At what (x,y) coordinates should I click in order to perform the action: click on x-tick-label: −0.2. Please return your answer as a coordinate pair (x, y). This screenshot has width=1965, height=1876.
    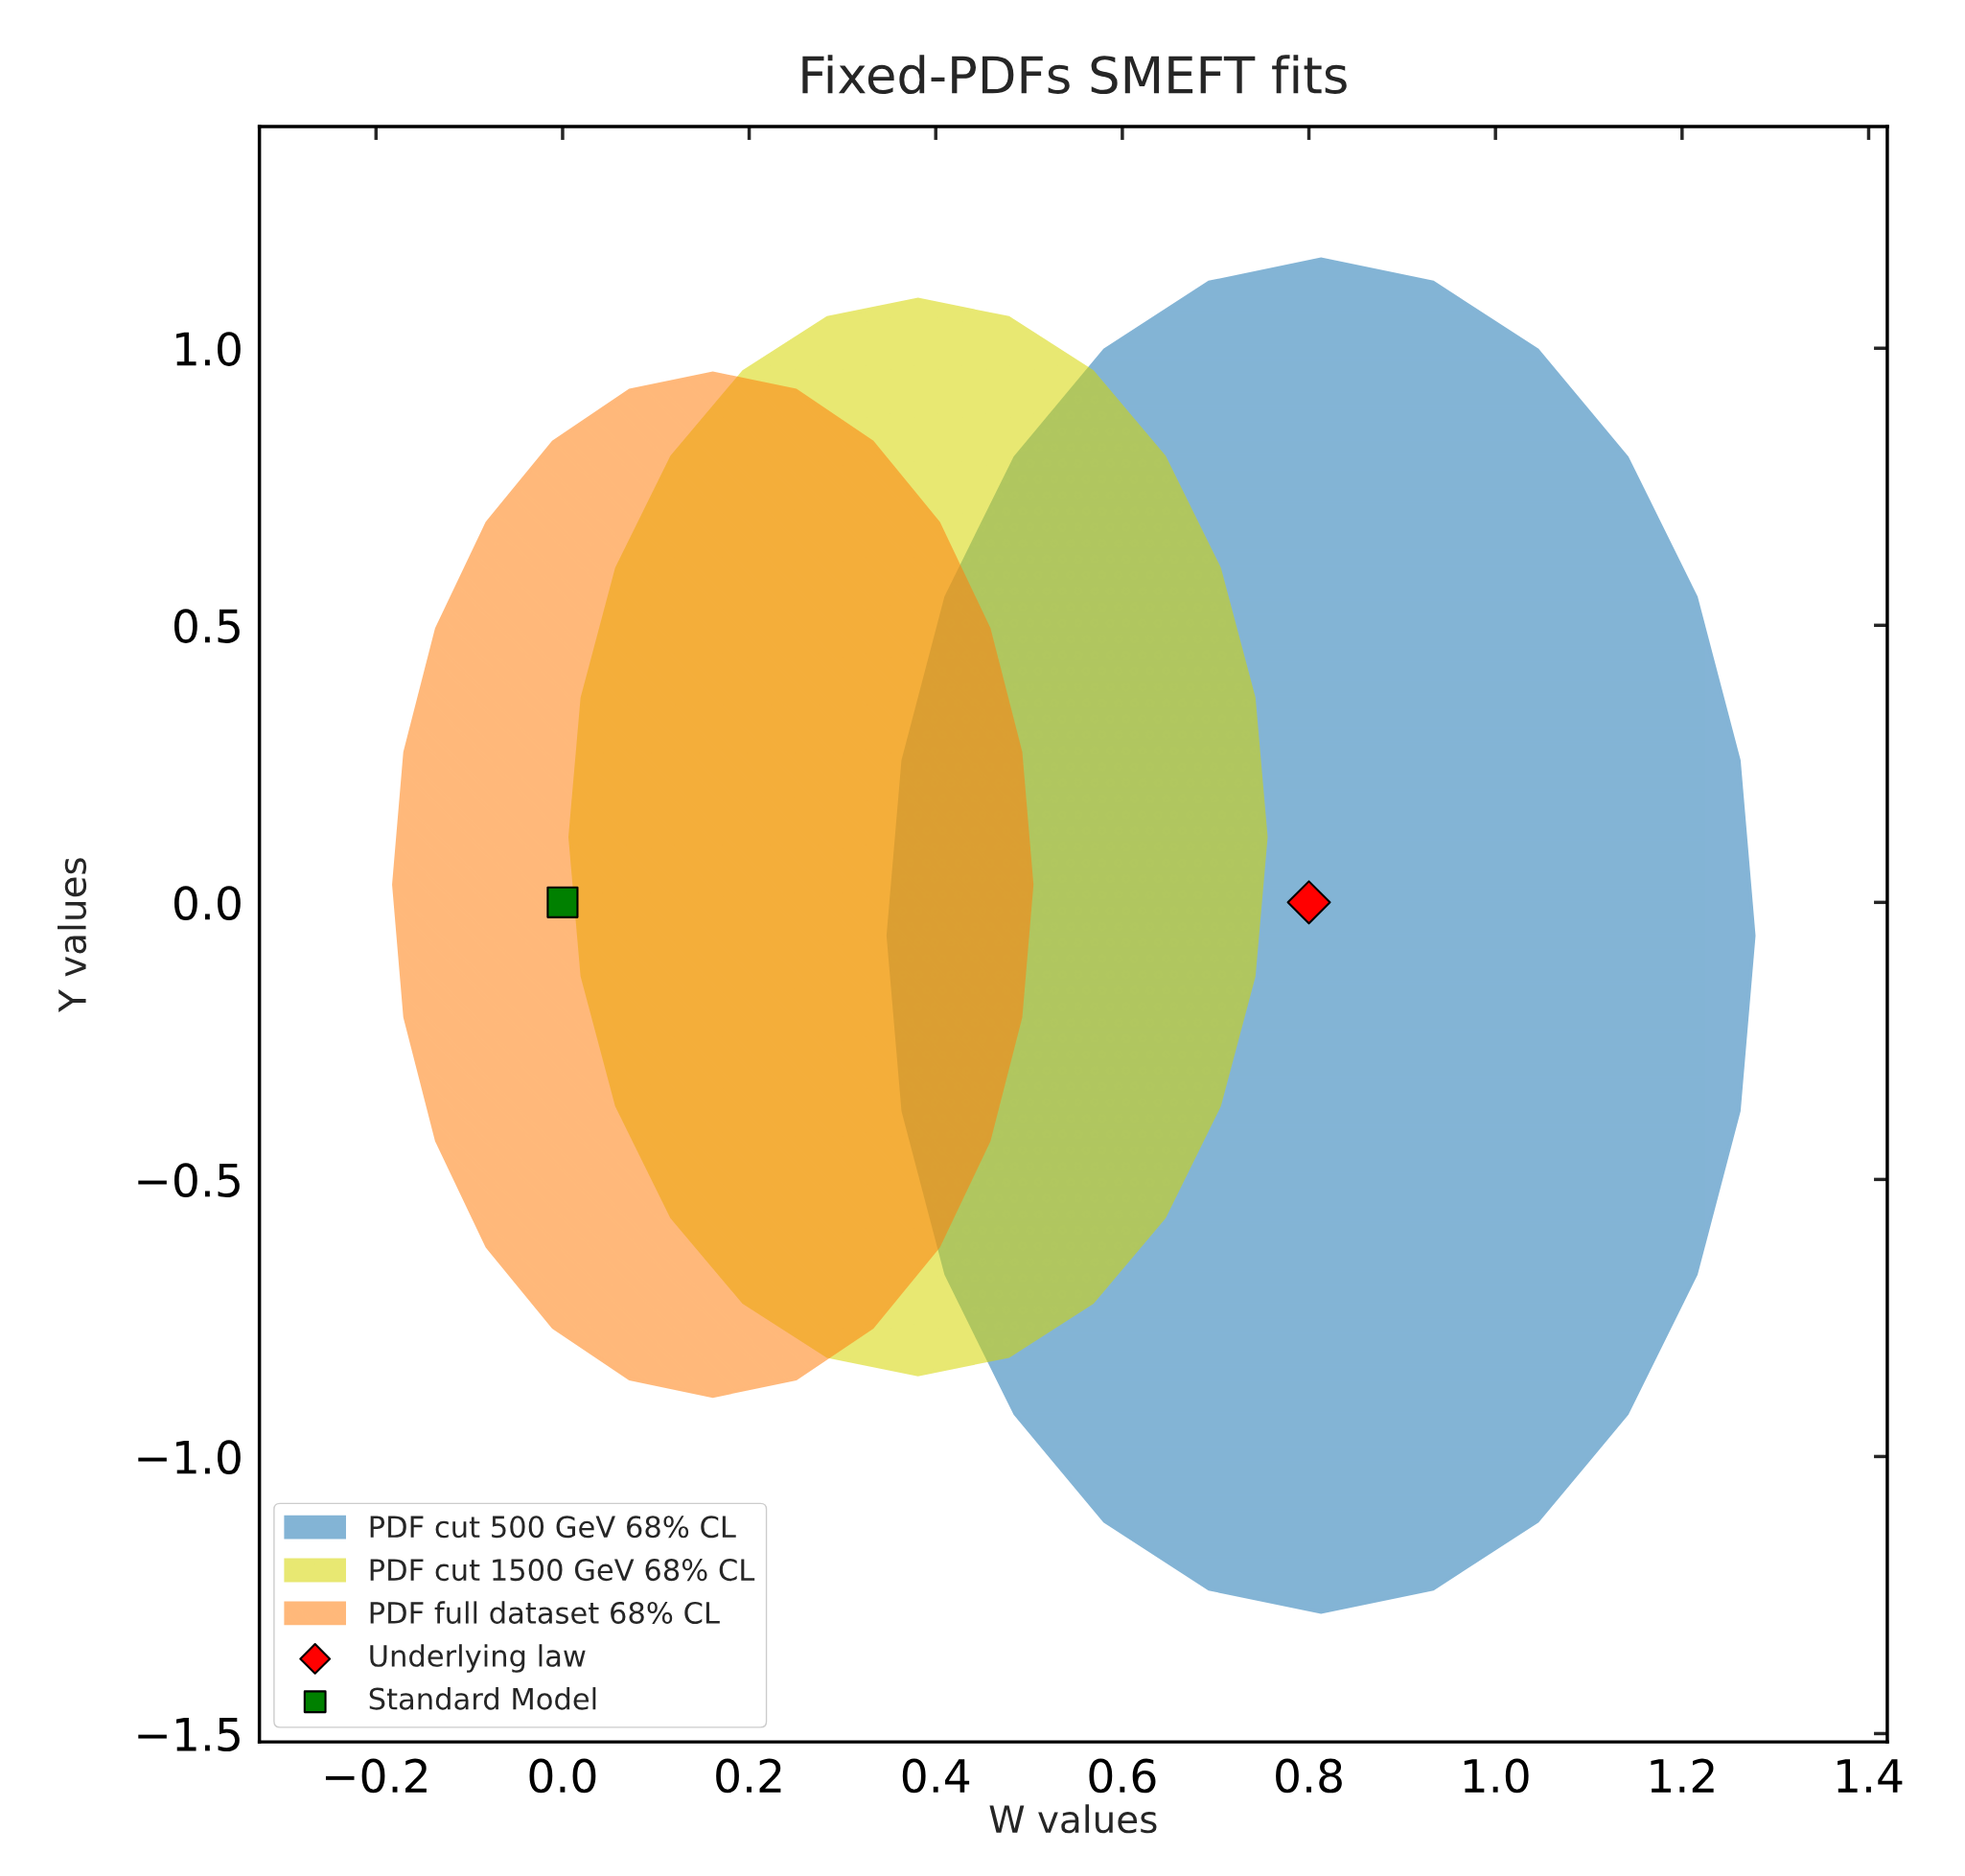
    Looking at the image, I should click on (376, 1776).